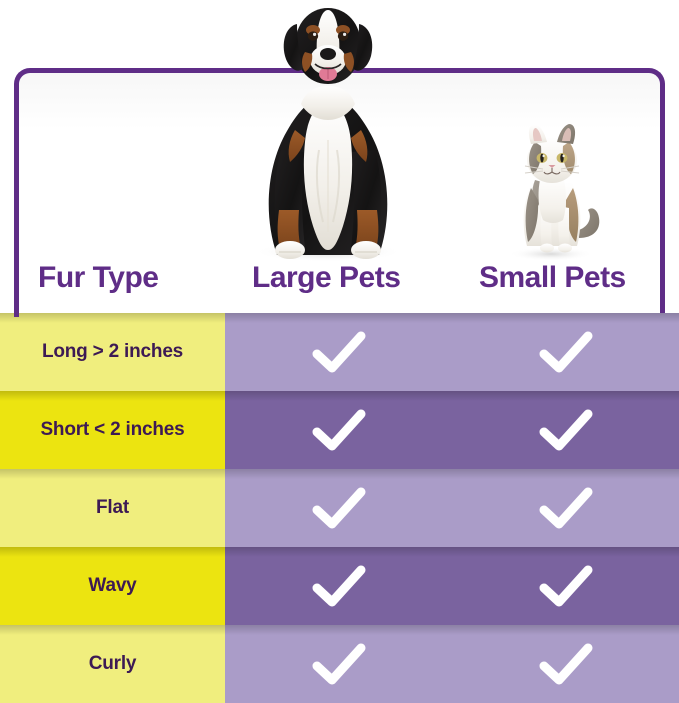  What do you see at coordinates (552, 191) in the screenshot?
I see `cat-photo` at bounding box center [552, 191].